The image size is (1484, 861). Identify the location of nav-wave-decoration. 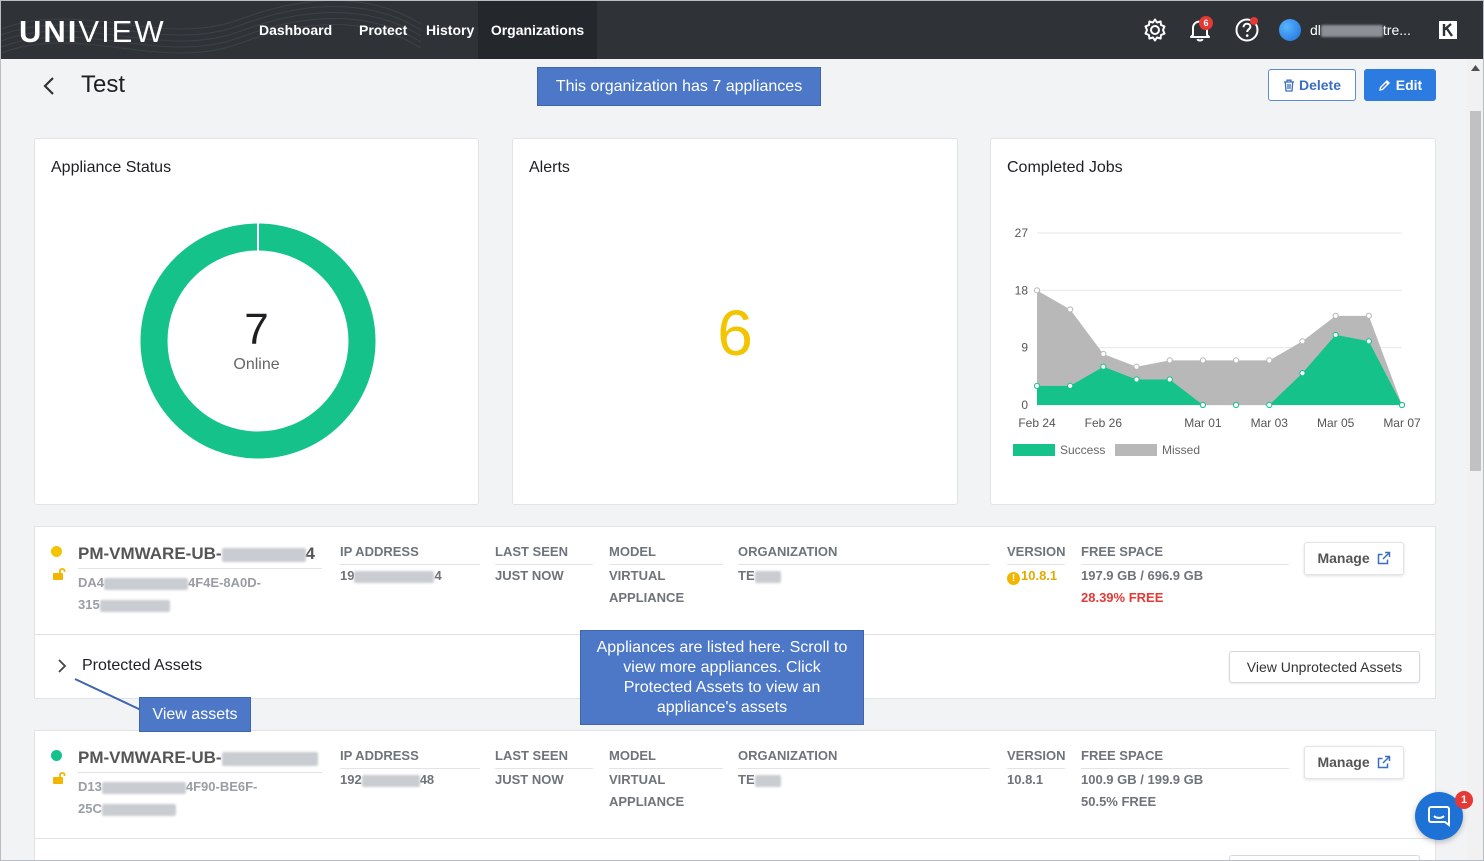
(211, 27).